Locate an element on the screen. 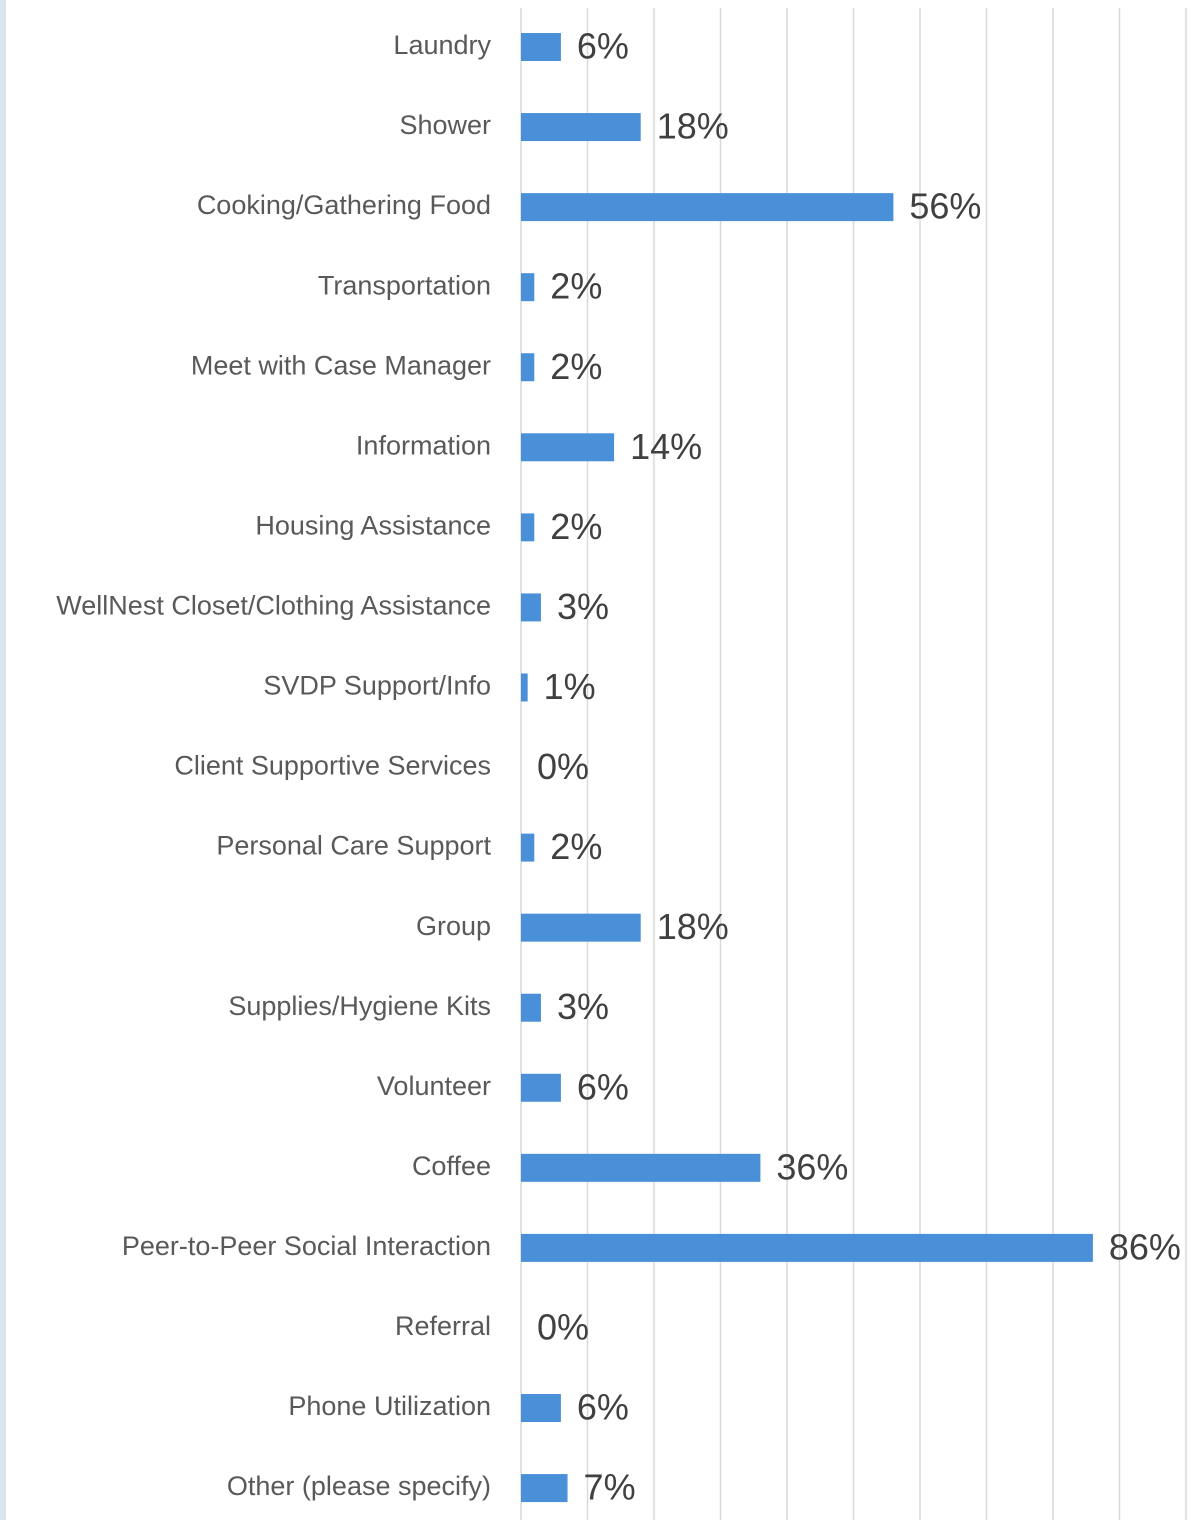 This screenshot has height=1520, width=1192. category-label: Other (please specify) is located at coordinates (359, 1486).